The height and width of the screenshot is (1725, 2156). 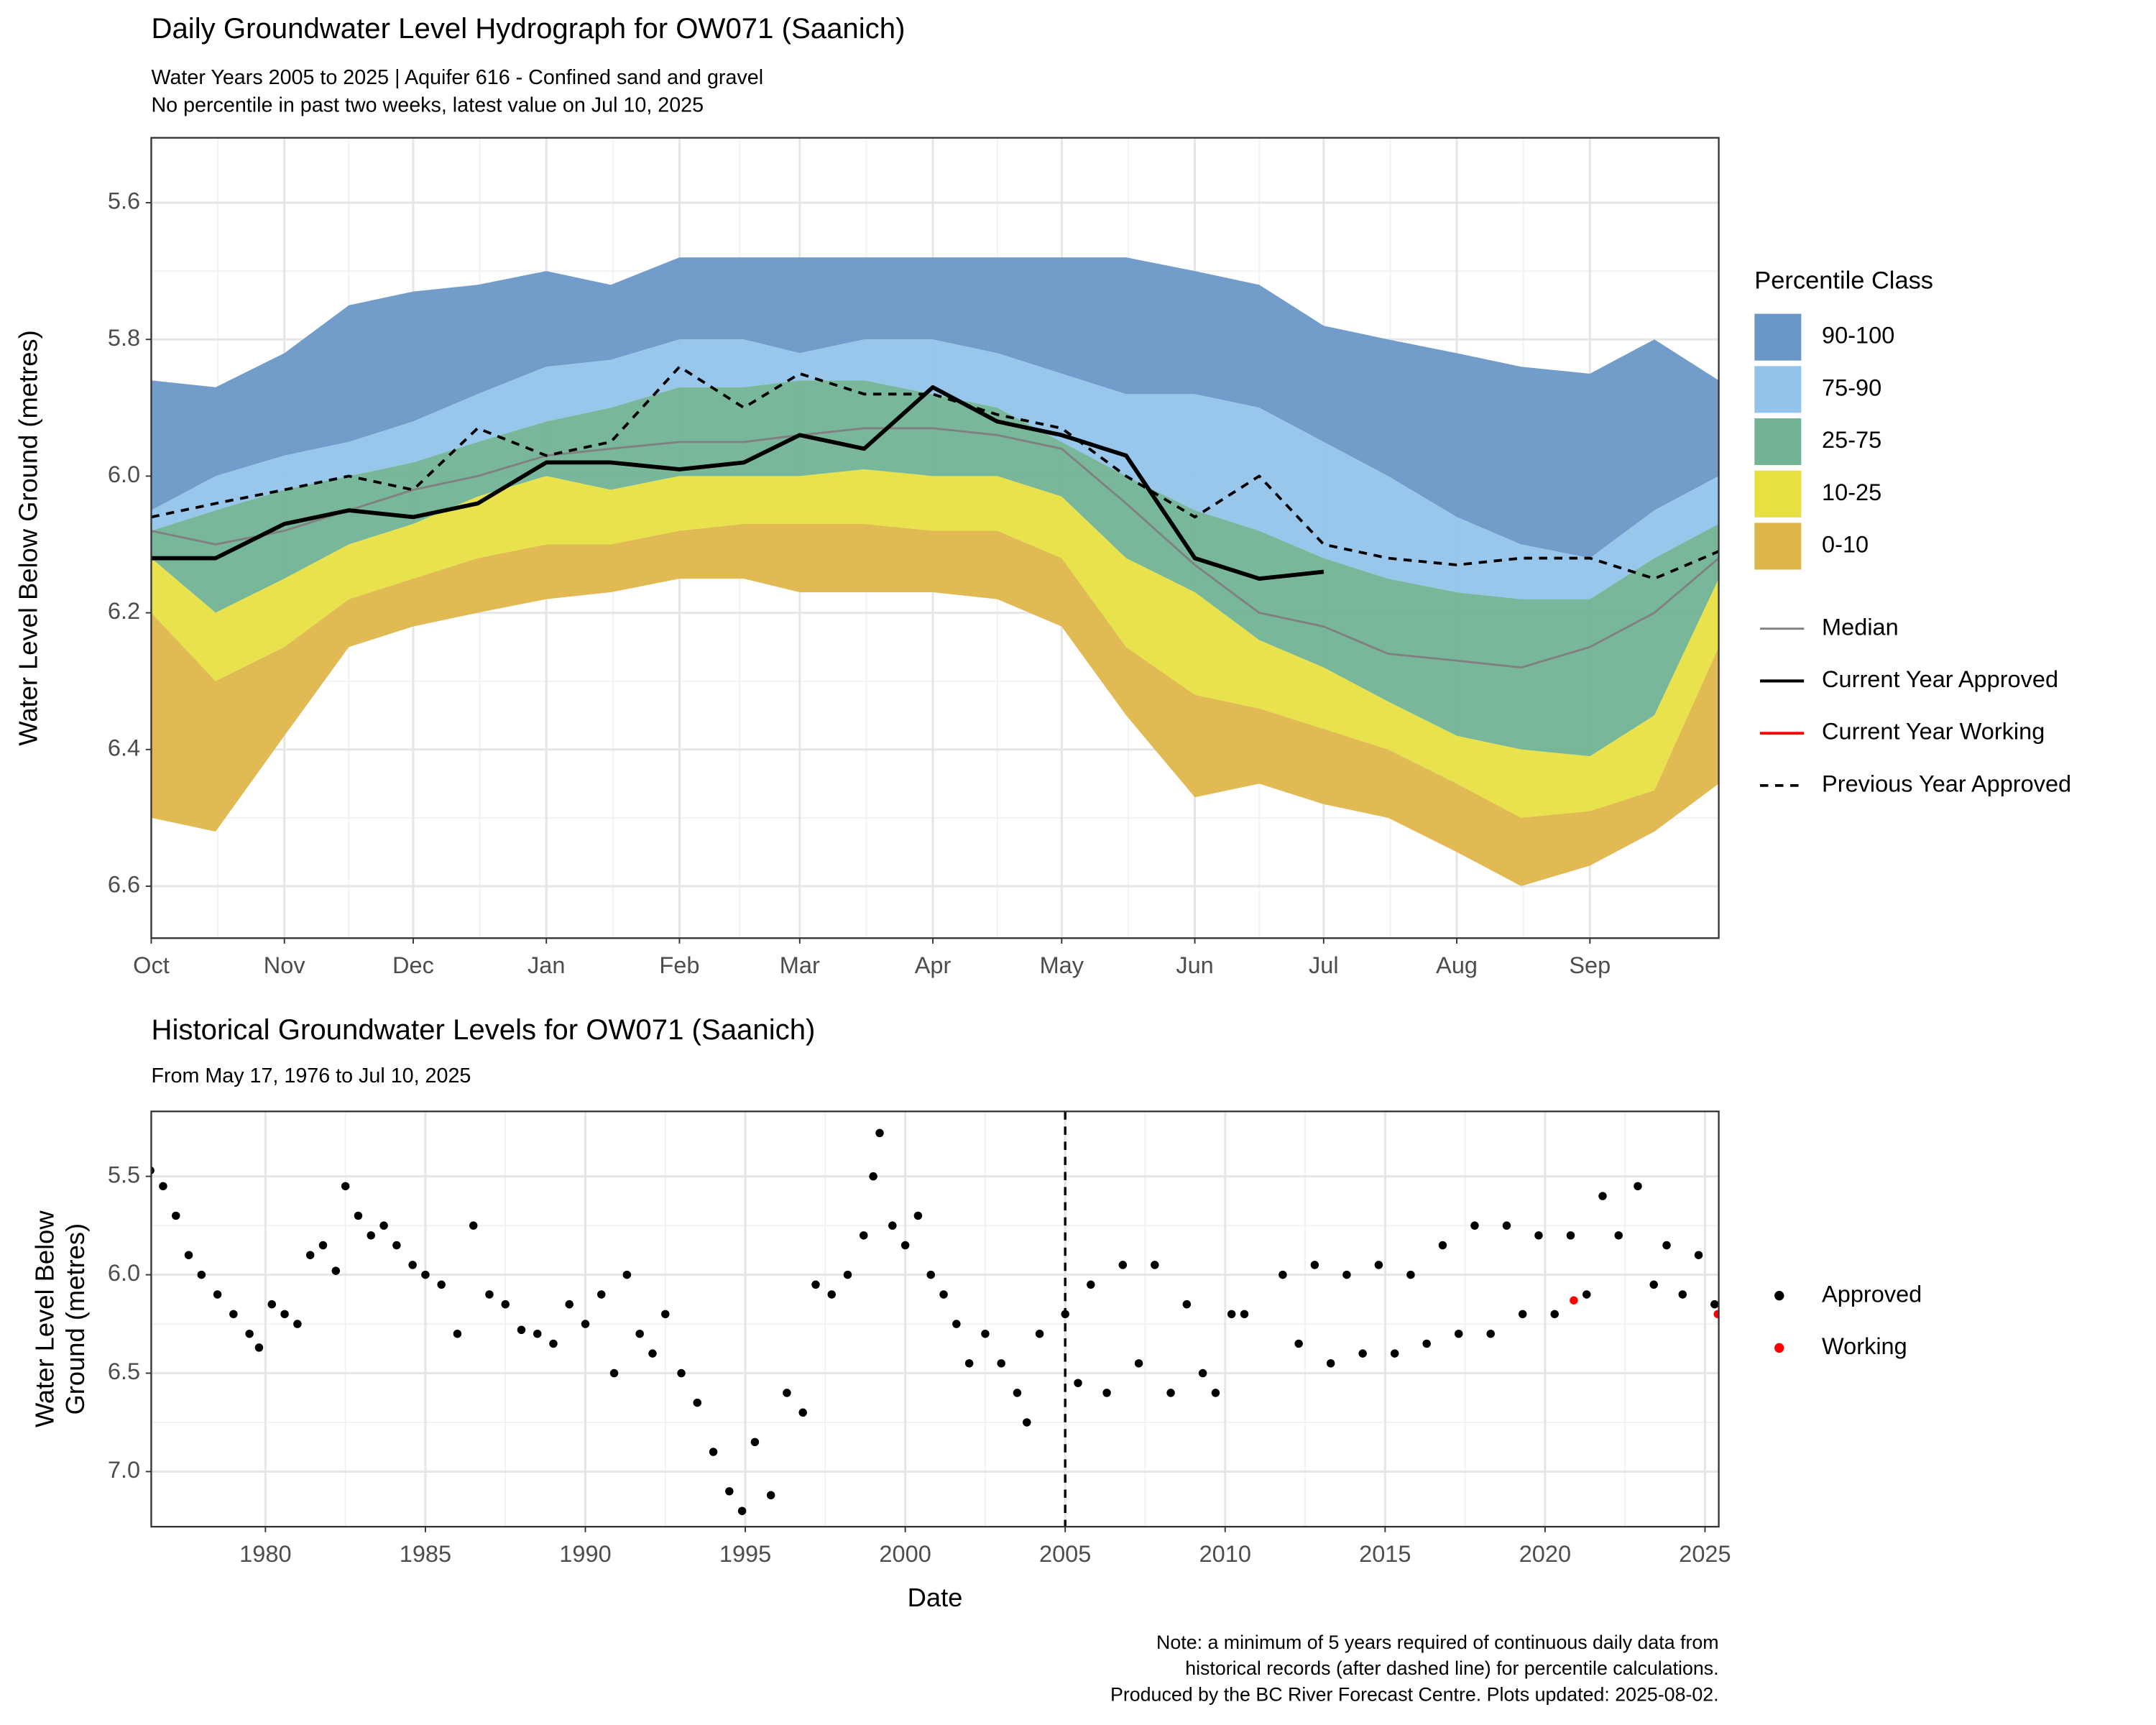 I want to click on y-tick-label: 5.8, so click(x=124, y=338).